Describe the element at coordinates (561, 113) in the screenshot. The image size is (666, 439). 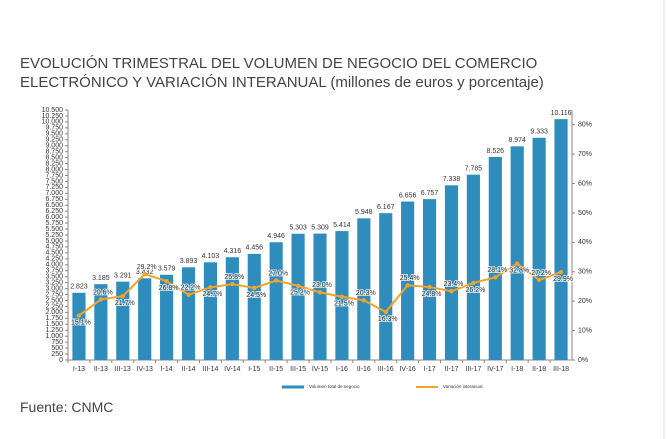
I see `bar-value-label: 10.116` at that location.